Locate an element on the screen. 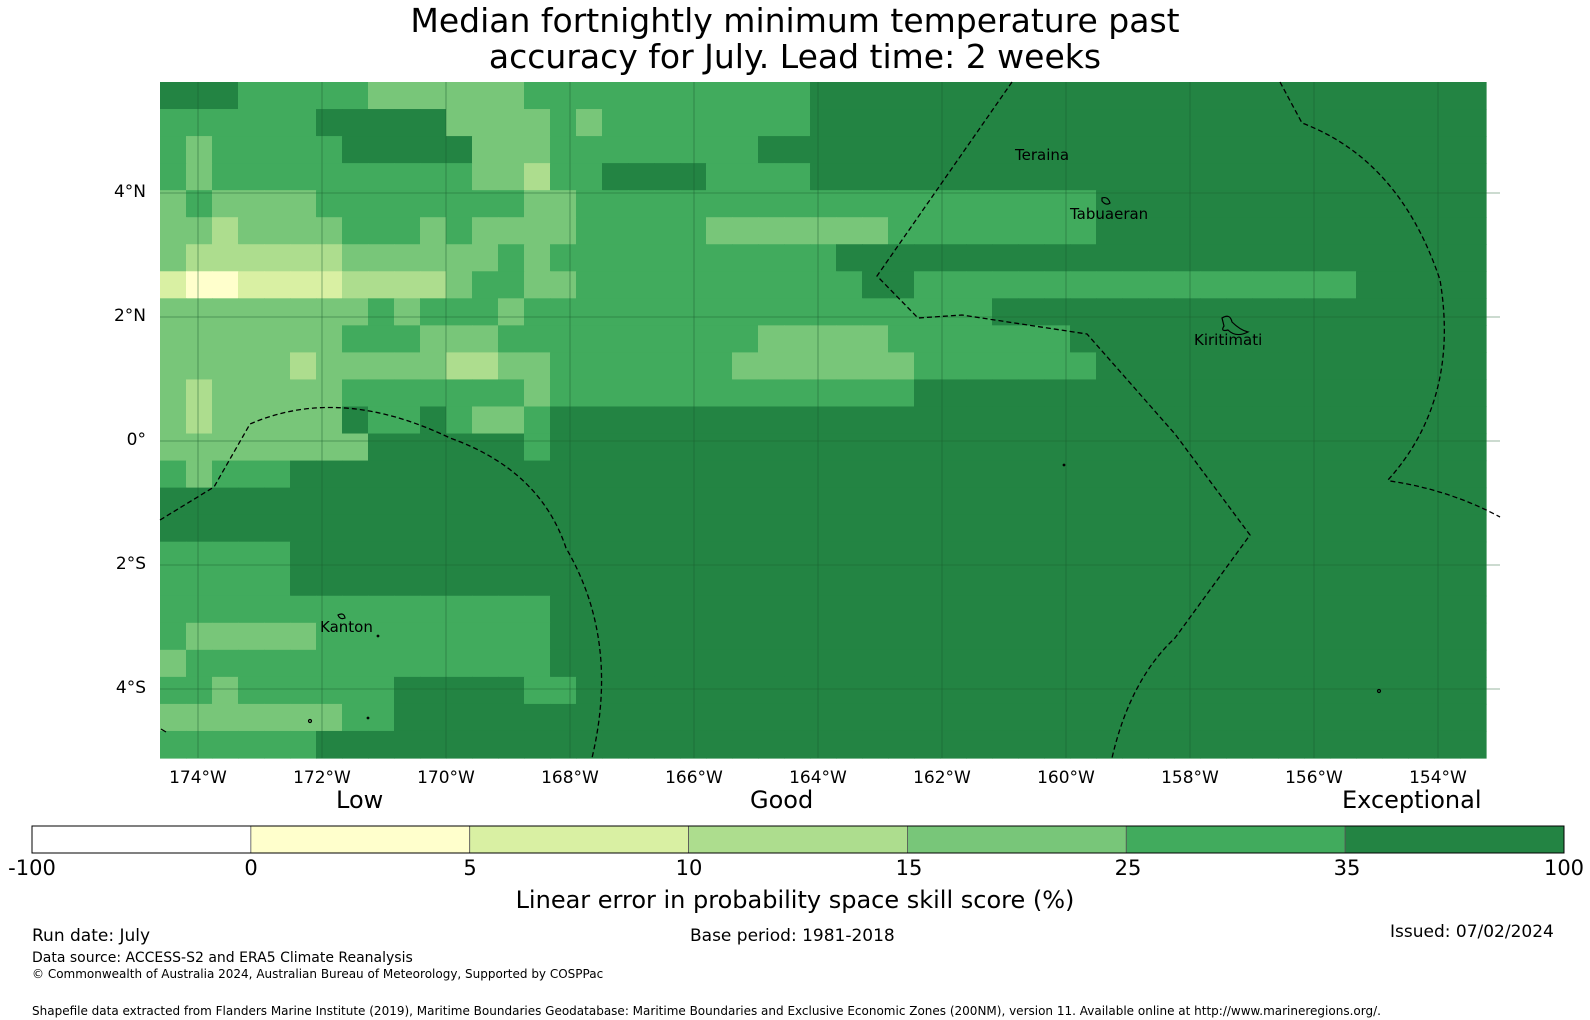 Image resolution: width=1590 pixels, height=1020 pixels. colorbar-tick-0: 0 is located at coordinates (251, 868).